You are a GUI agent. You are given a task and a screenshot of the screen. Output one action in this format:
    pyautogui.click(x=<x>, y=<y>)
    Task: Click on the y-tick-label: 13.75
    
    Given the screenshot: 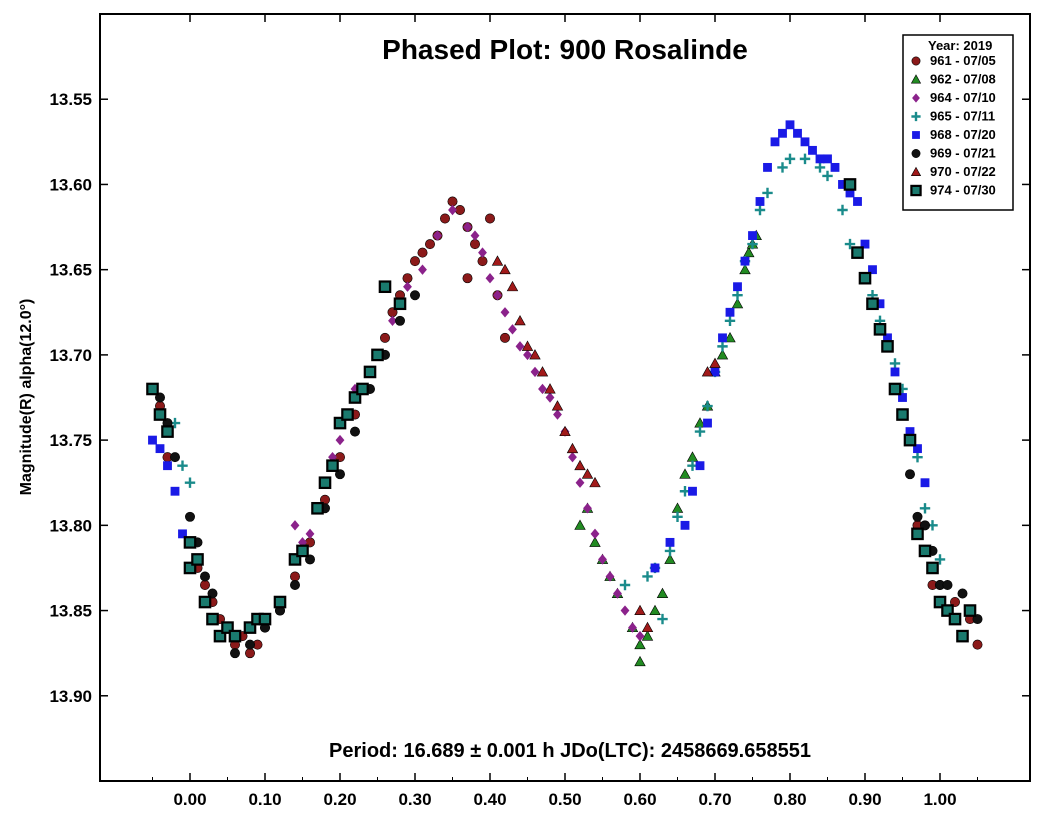 What is the action you would take?
    pyautogui.click(x=70, y=440)
    